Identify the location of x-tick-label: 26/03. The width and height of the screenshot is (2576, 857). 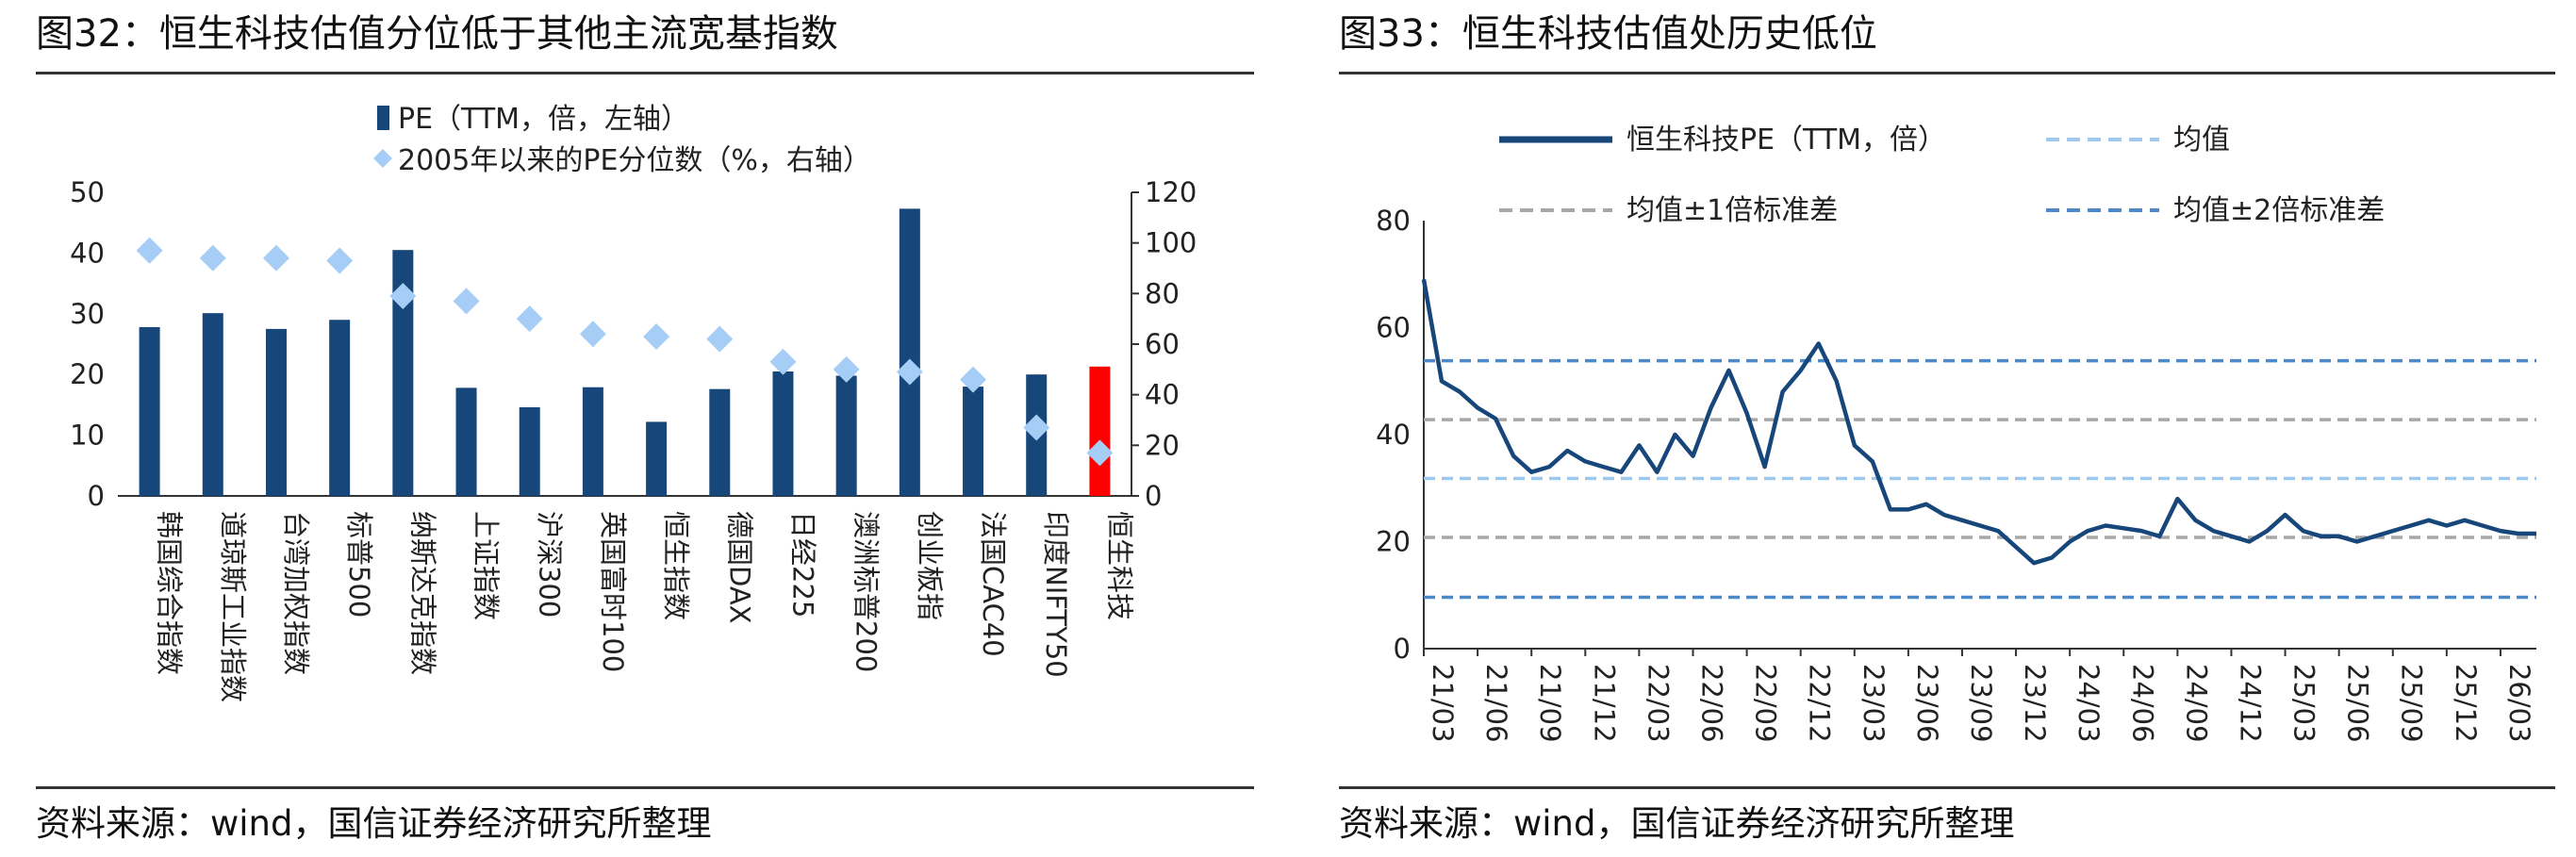
(2519, 703).